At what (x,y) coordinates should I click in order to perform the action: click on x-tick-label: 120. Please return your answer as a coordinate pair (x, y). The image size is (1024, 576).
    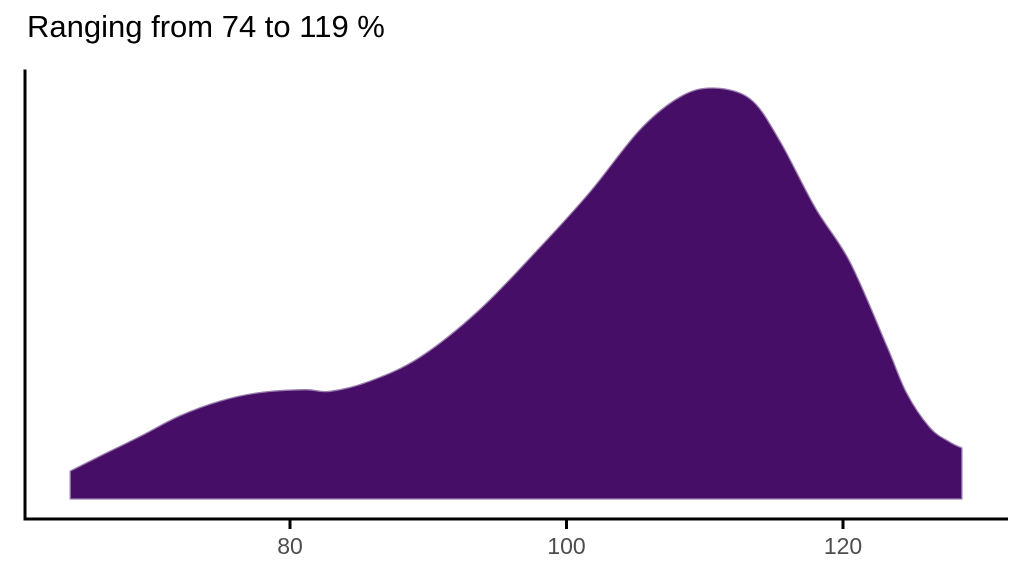
    Looking at the image, I should click on (843, 546).